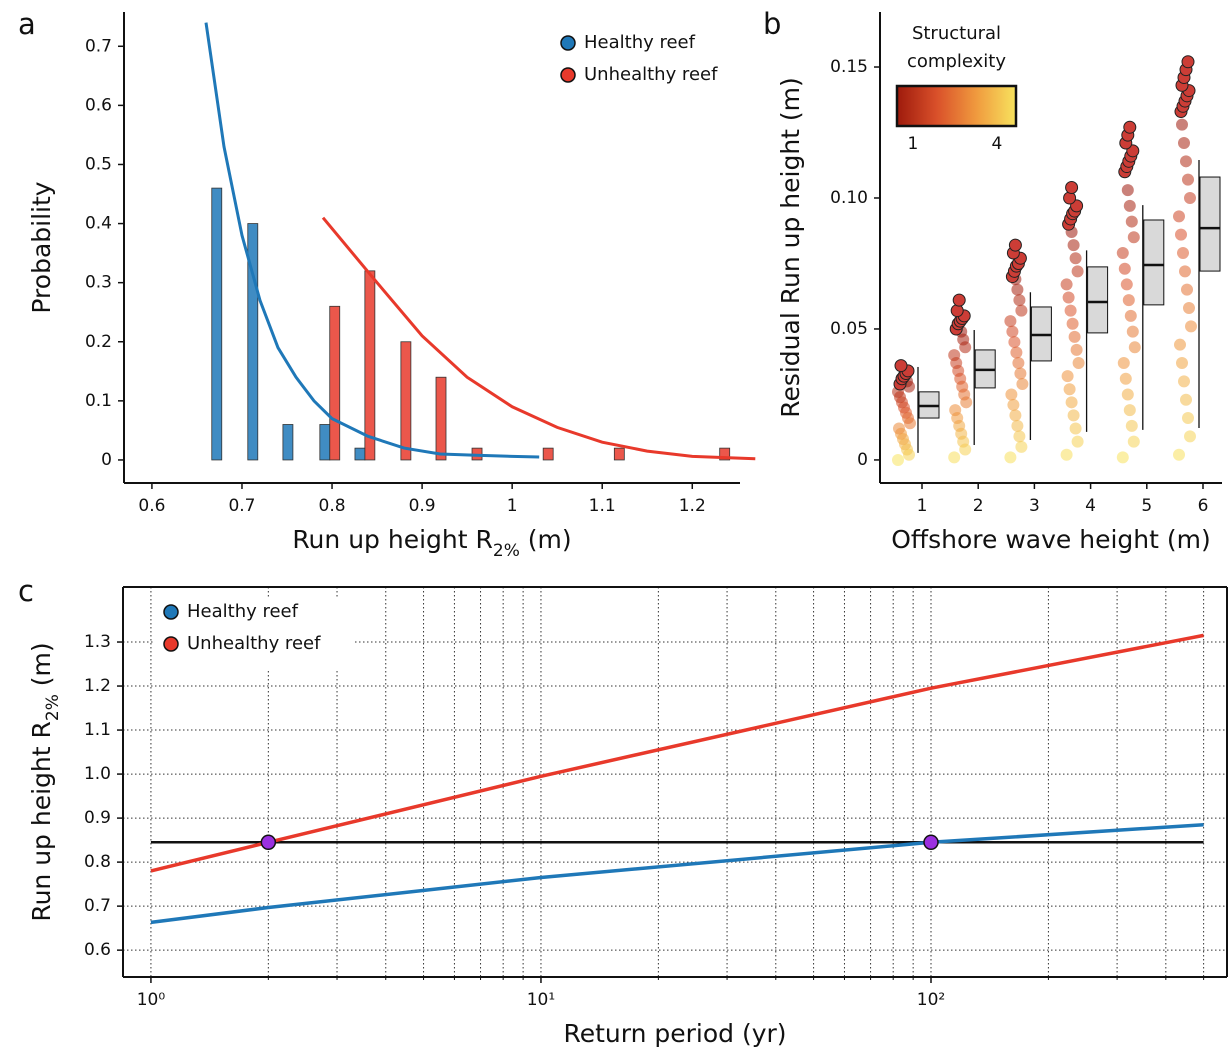  I want to click on y-axis-label: Run up height R2% (m), so click(45, 781).